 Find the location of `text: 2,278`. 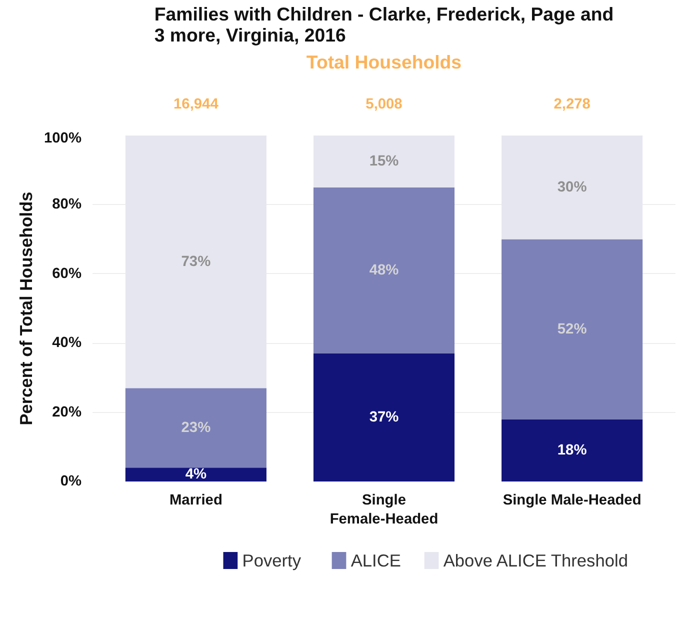

text: 2,278 is located at coordinates (572, 104).